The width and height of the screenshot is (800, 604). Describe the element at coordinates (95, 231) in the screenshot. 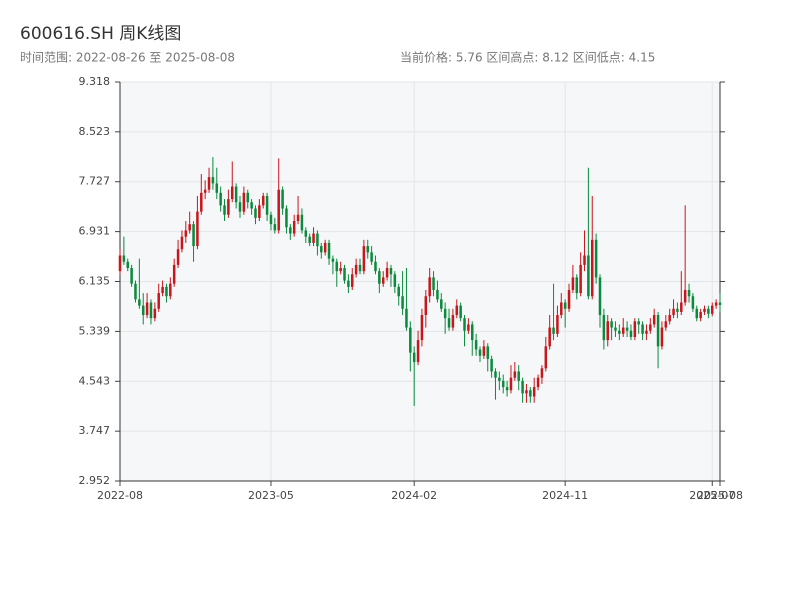

I see `y-tick-label: 6.931` at that location.